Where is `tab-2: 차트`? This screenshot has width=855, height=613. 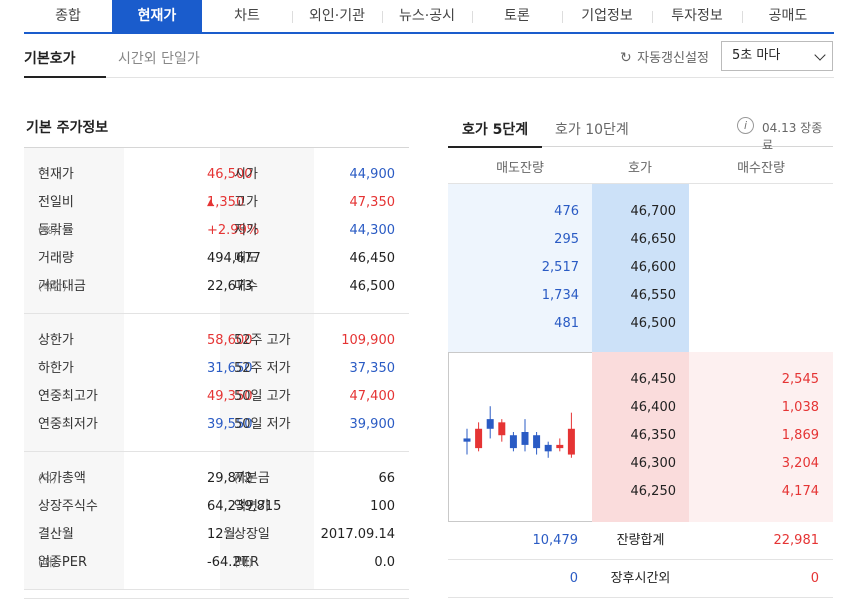
tab-2: 차트 is located at coordinates (247, 16).